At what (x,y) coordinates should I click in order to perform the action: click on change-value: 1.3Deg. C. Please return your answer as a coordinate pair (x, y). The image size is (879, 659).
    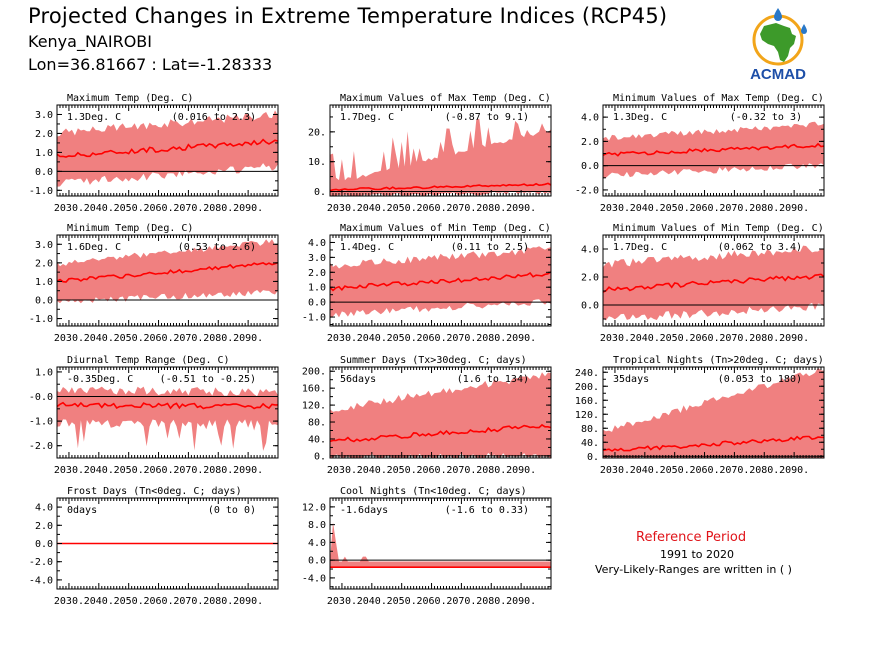
    Looking at the image, I should click on (94, 117).